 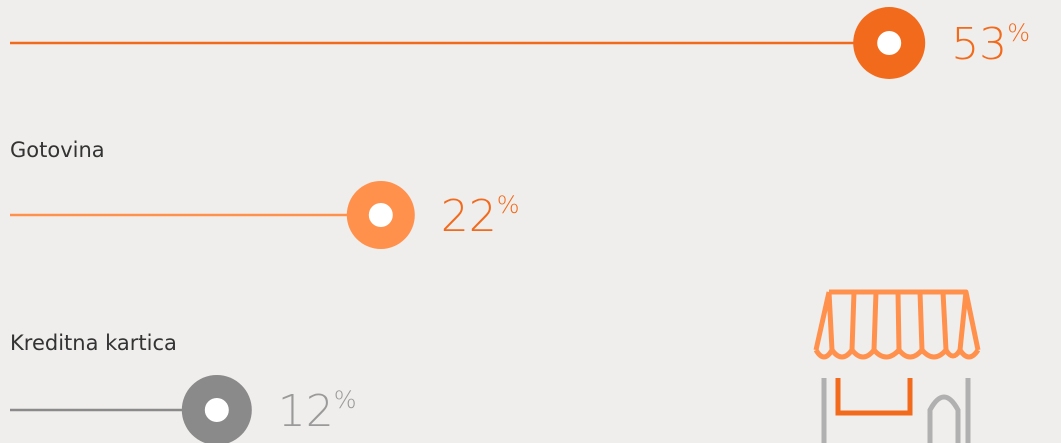 What do you see at coordinates (93, 343) in the screenshot?
I see `category-label: Kreditna kartica` at bounding box center [93, 343].